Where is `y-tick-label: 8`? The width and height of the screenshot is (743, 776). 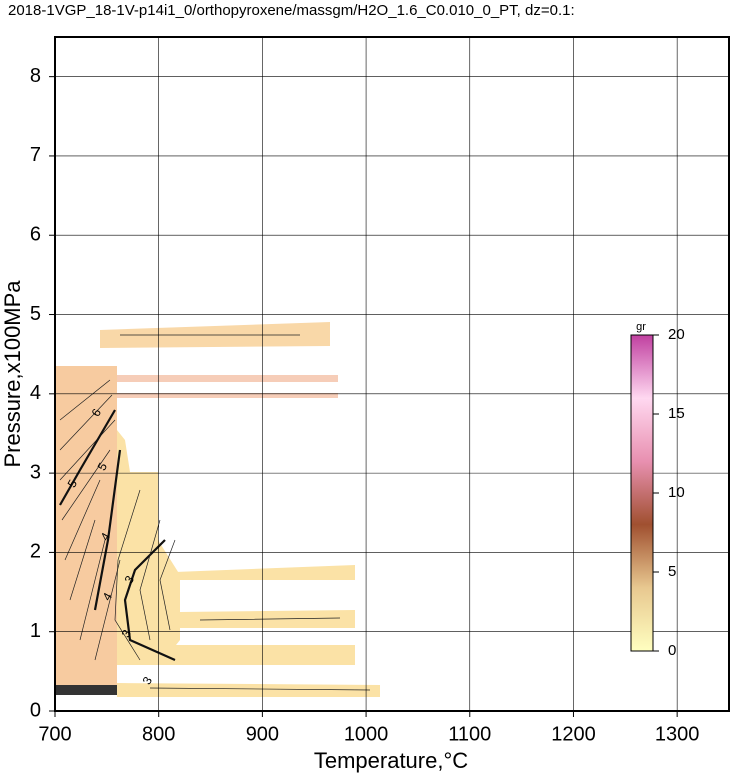
y-tick-label: 8 is located at coordinates (35, 76).